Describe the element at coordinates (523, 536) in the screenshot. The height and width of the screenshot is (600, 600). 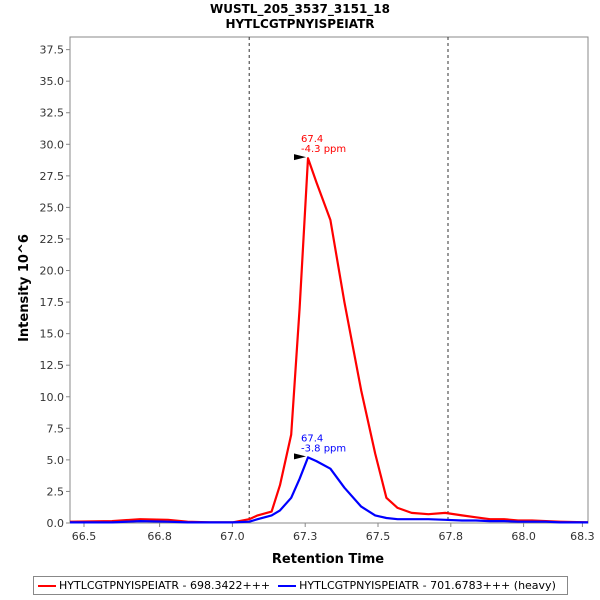
I see `x-tick-label: 68.0` at that location.